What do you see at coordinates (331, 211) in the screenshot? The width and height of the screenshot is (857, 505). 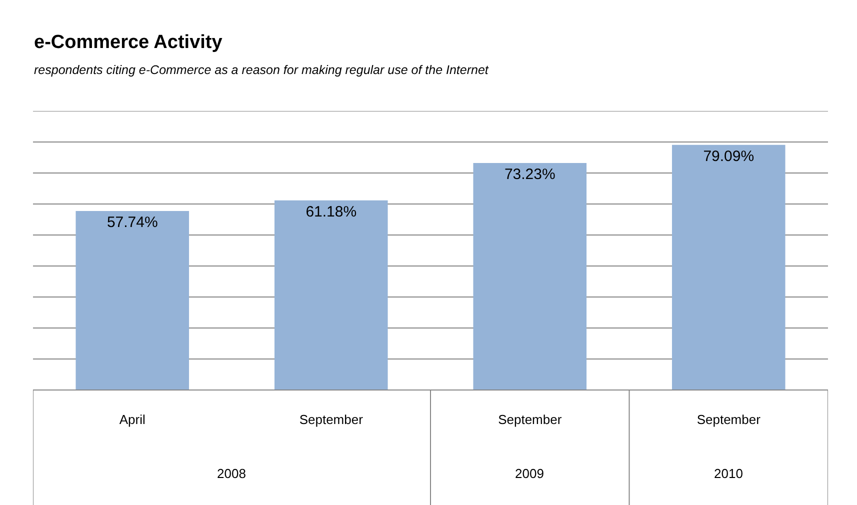 I see `data-label: 61.18%` at bounding box center [331, 211].